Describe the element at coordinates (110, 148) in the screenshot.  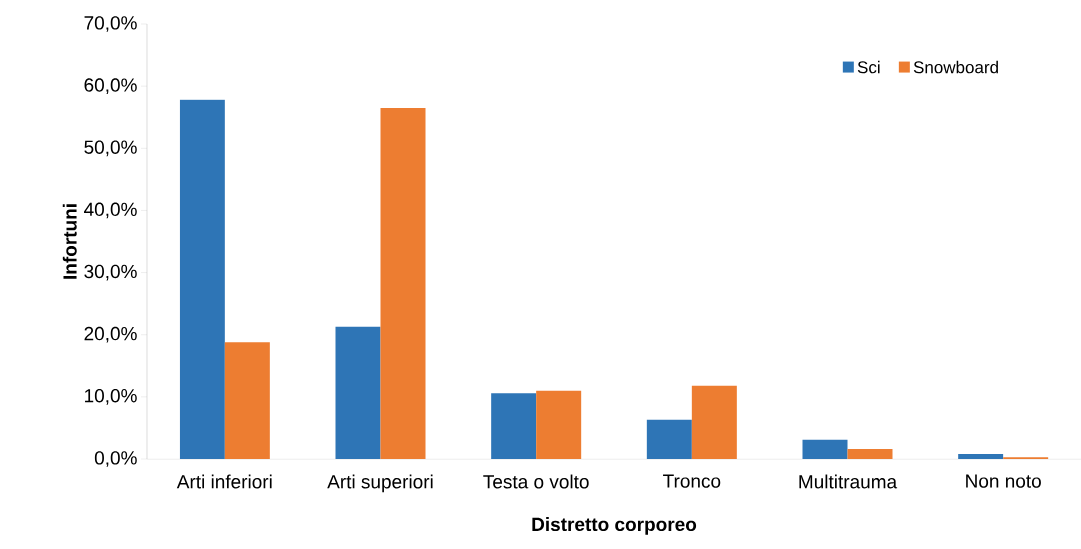
I see `y-tick-label: 50,0%` at that location.